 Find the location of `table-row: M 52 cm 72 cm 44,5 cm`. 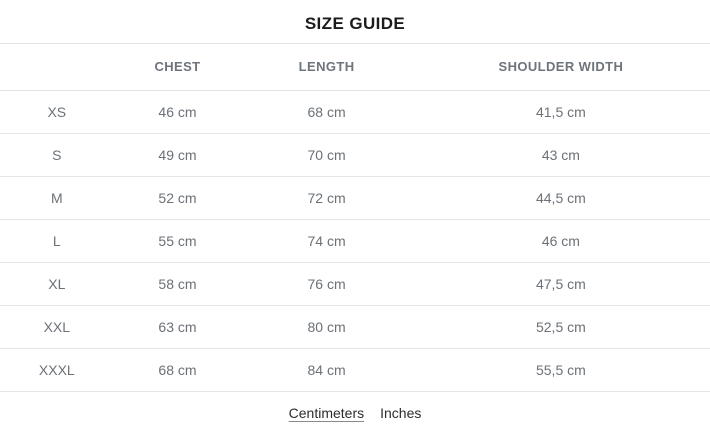

table-row: M 52 cm 72 cm 44,5 cm is located at coordinates (355, 198).